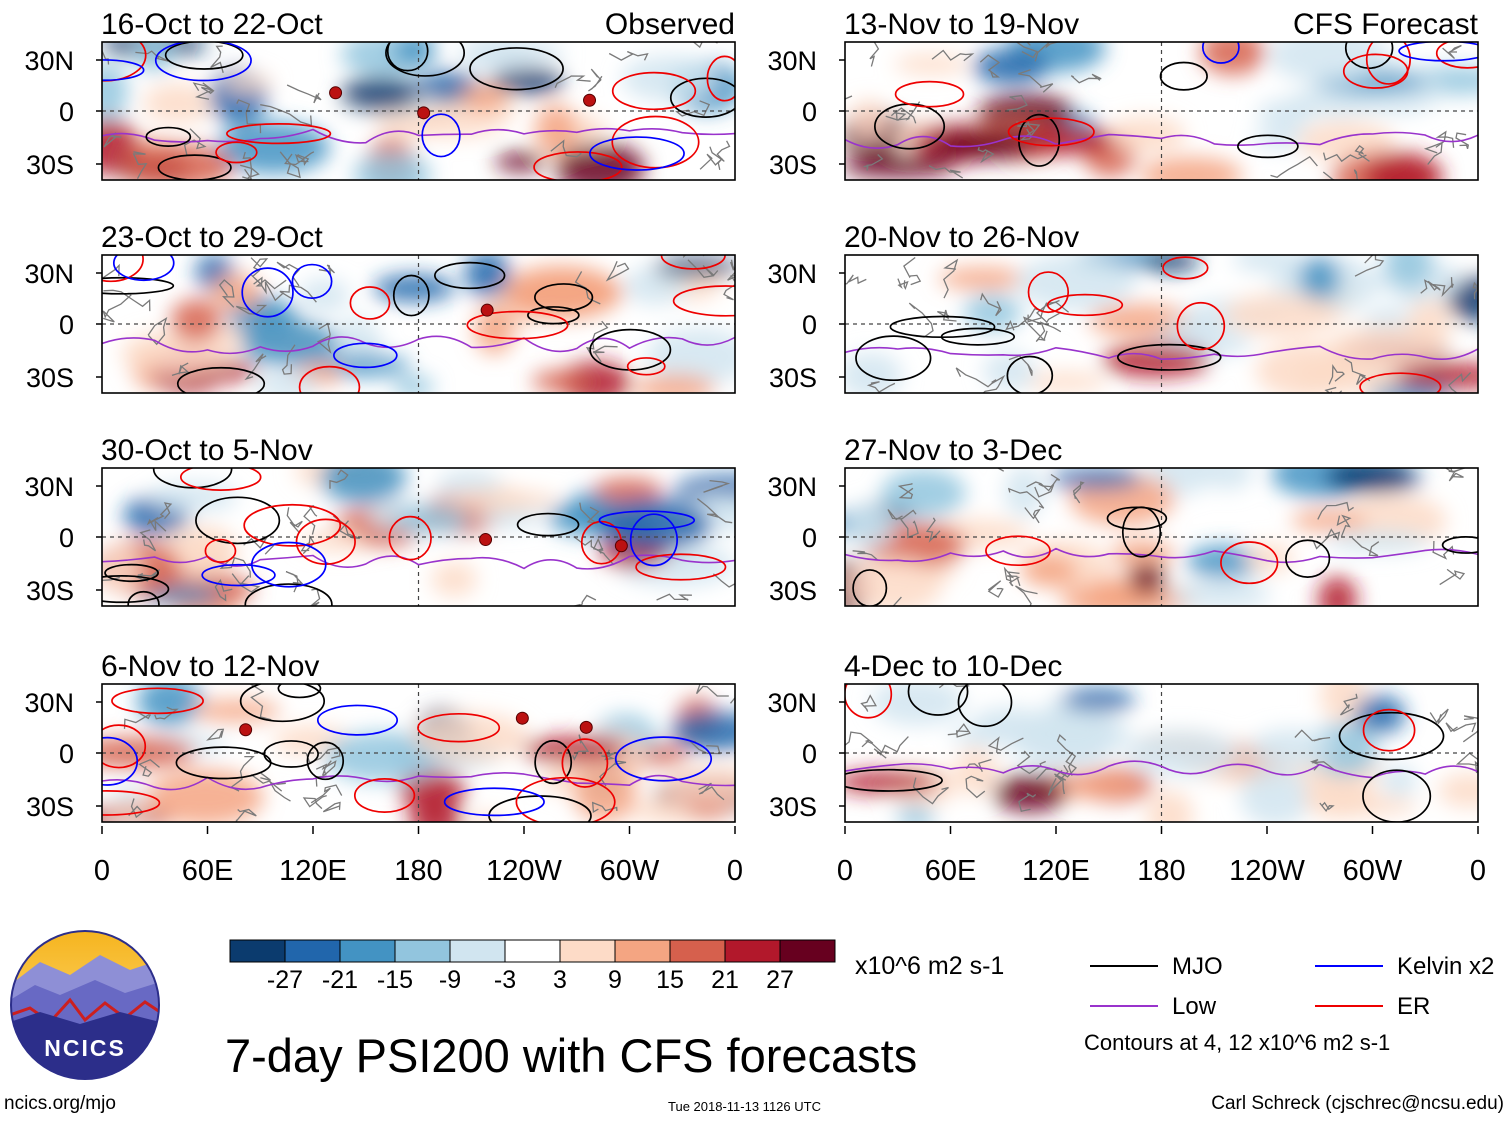 The image size is (1510, 1121). Describe the element at coordinates (85, 1048) in the screenshot. I see `logo-text: NCICS` at that location.